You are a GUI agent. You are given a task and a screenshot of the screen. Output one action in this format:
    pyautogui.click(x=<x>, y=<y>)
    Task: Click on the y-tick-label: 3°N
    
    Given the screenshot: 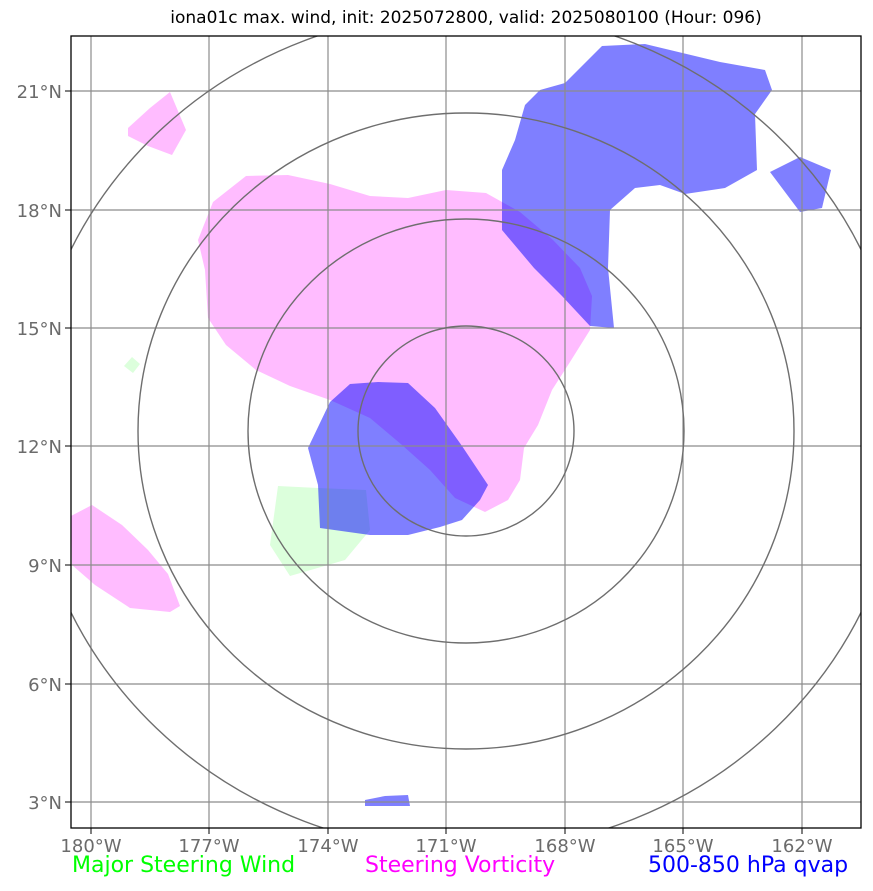 What is the action you would take?
    pyautogui.click(x=45, y=803)
    